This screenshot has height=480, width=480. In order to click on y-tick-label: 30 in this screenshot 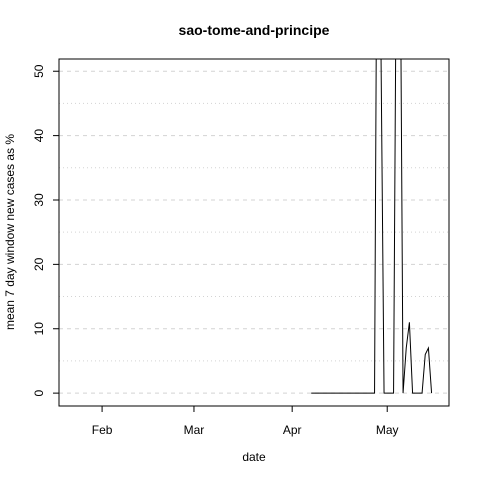, I will do `click(39, 200)`.